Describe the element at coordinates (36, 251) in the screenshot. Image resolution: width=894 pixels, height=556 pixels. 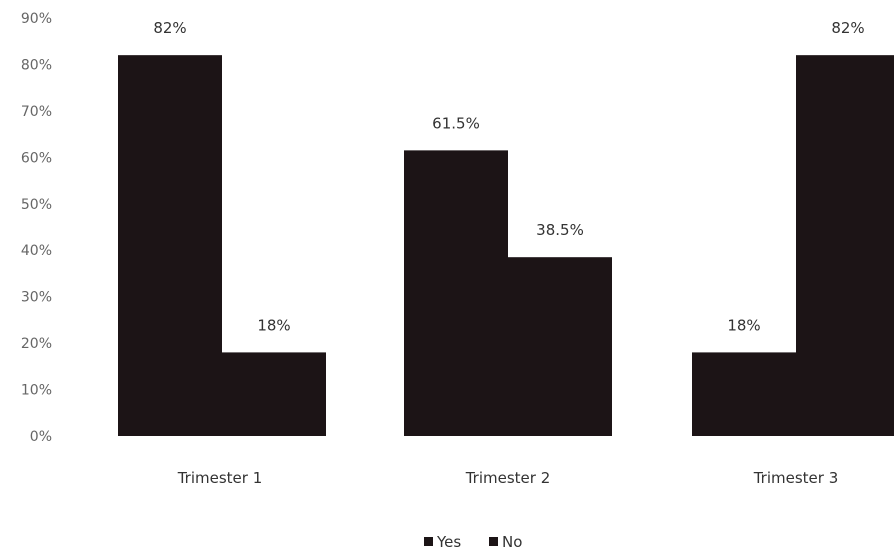
I see `y-tick-label: 40%` at that location.